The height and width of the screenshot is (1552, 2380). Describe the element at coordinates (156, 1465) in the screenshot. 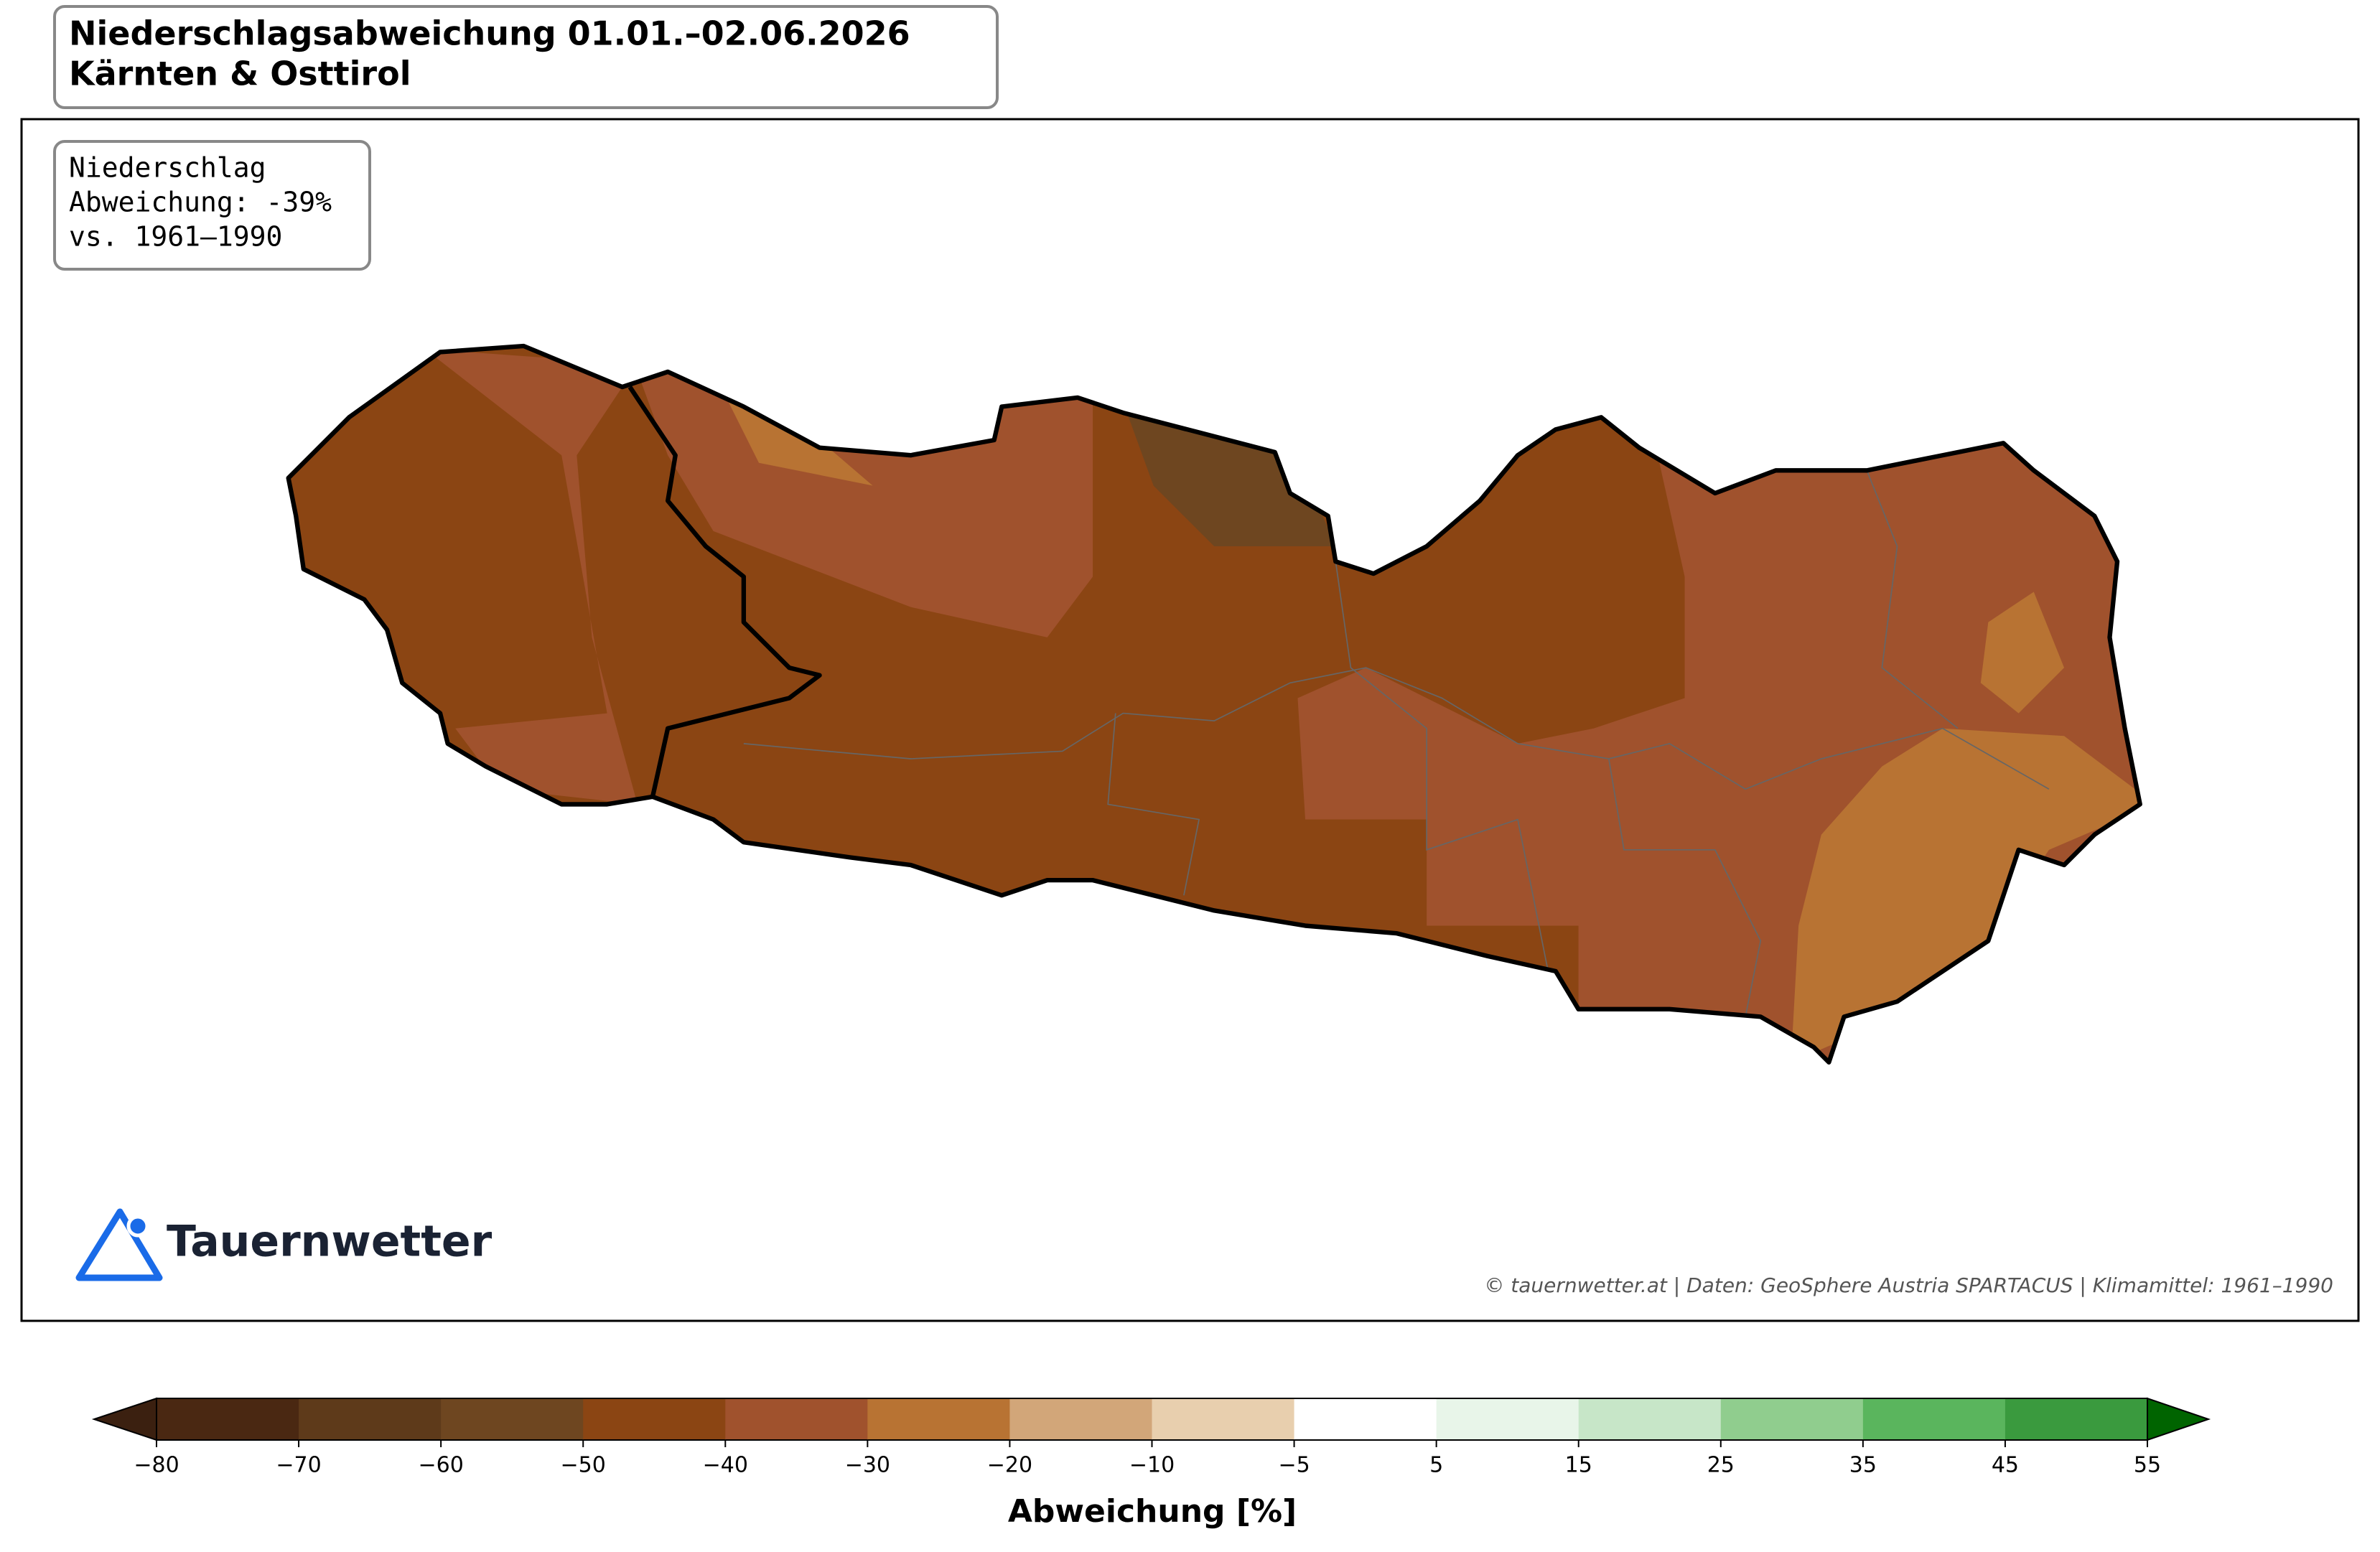

I see `colorbar-tick-label: −80` at that location.